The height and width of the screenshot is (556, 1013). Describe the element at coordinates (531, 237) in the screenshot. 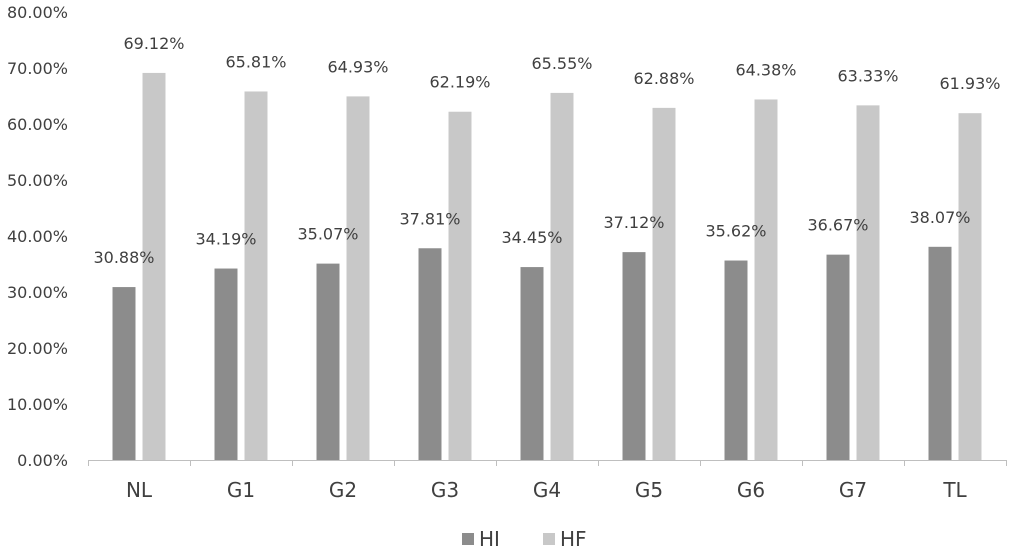

I see `data-label-hi-g4: 34.45%` at that location.